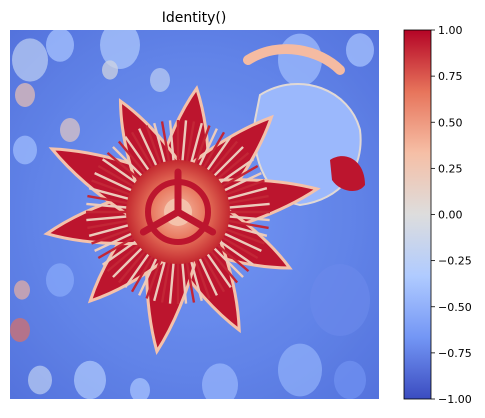  Describe the element at coordinates (304, 125) in the screenshot. I see `leaf-region` at that location.